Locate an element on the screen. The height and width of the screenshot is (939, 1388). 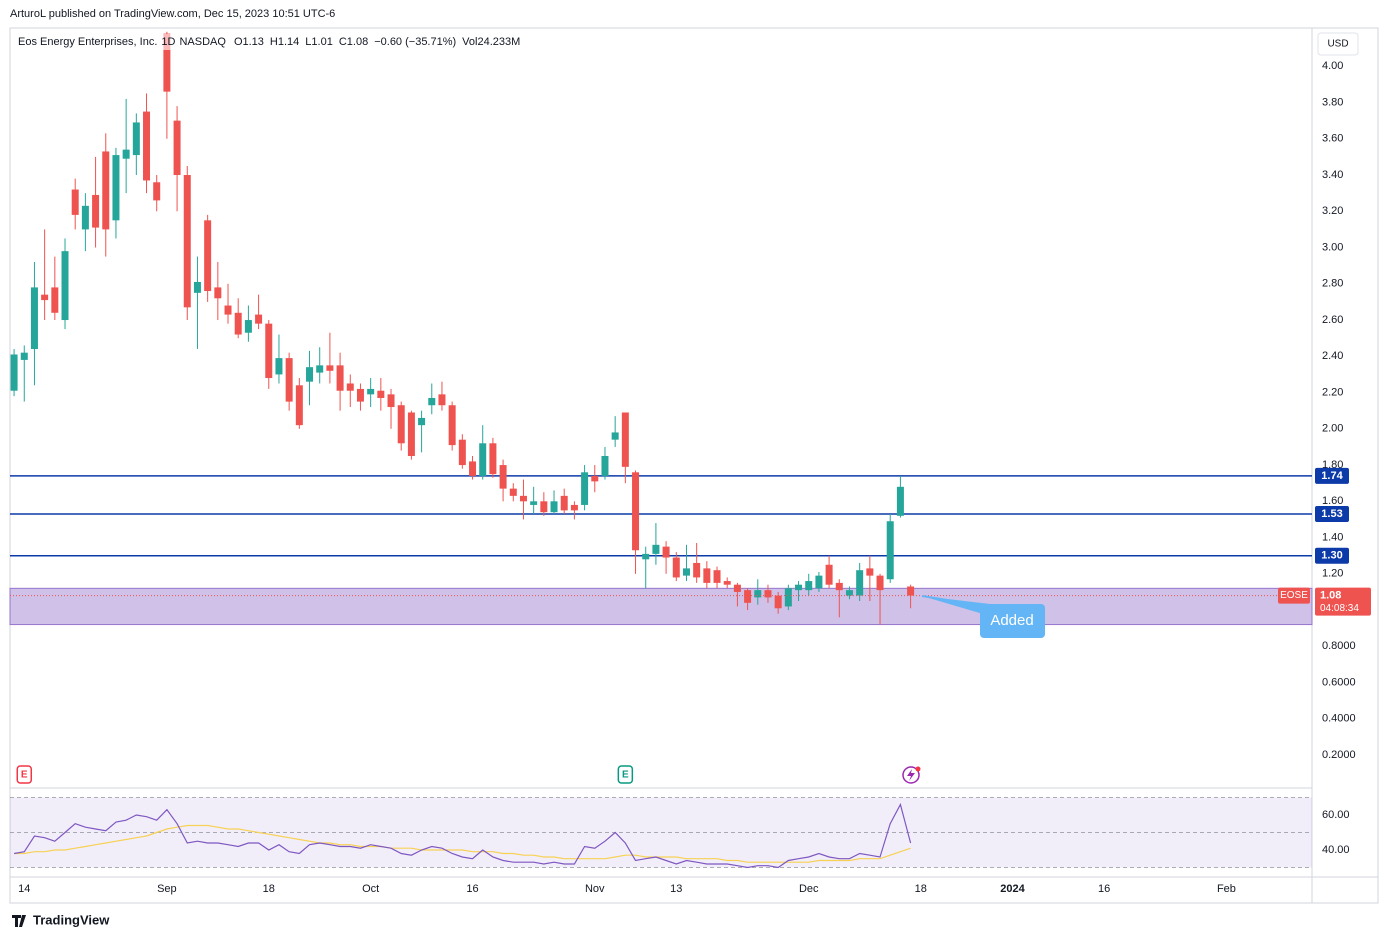
event-icon is located at coordinates (24, 774).